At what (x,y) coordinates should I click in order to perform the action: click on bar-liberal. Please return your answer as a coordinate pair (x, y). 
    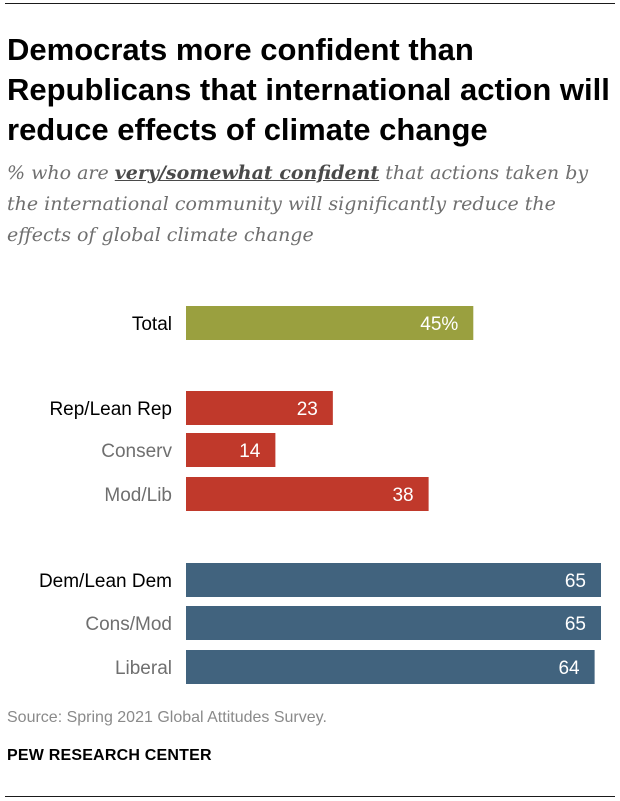
    Looking at the image, I should click on (390, 667).